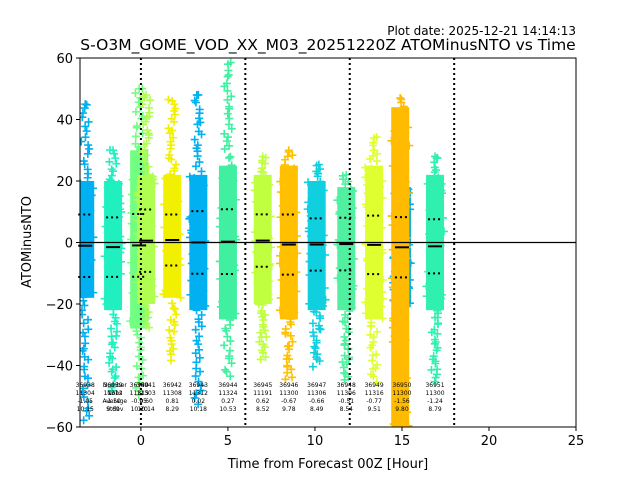  I want to click on stats-label: -1.05, so click(85, 401).